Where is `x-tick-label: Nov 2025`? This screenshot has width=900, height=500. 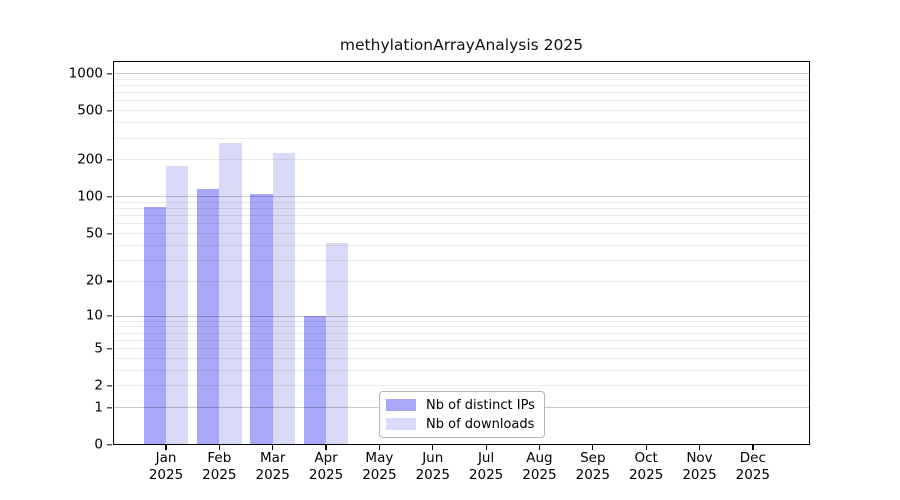
x-tick-label: Nov 2025 is located at coordinates (699, 466).